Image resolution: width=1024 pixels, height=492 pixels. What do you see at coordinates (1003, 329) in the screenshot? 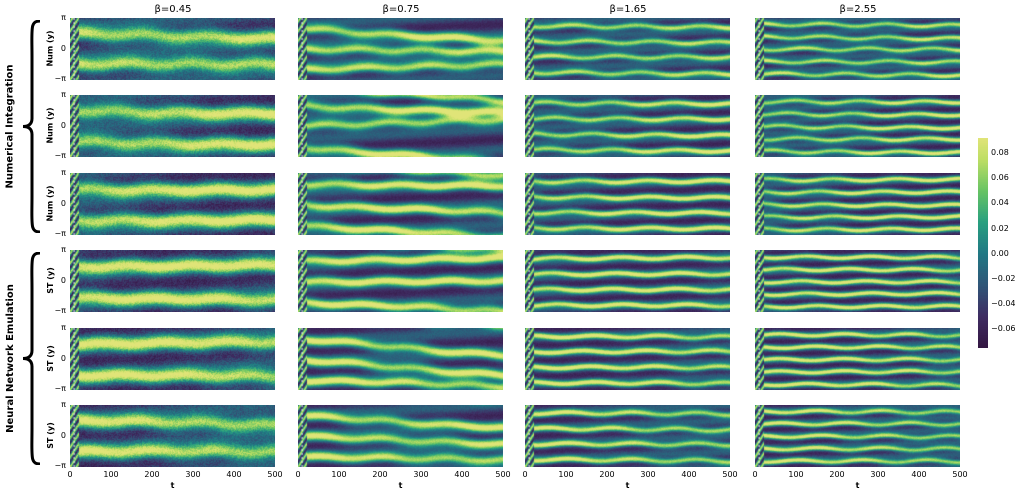
I see `colorbar-tick-label: −0.06` at bounding box center [1003, 329].